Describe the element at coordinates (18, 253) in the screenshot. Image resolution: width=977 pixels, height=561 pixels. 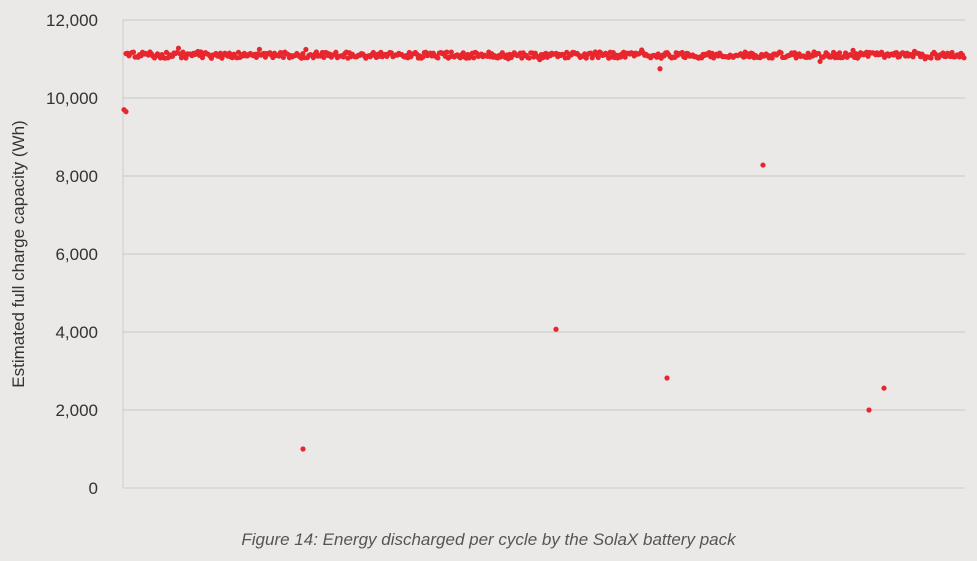
I see `y-axis-title: Estimated full charge capacity (Wh)` at that location.